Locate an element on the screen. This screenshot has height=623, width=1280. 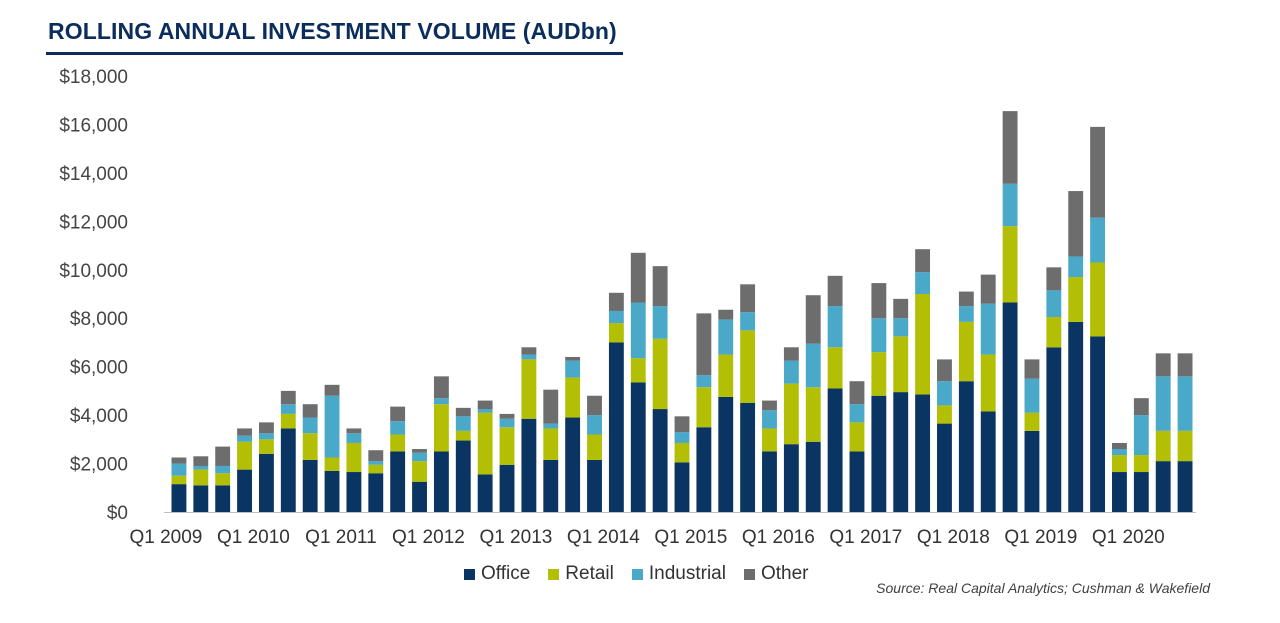
y-tick-label: $12,000 is located at coordinates (93, 222).